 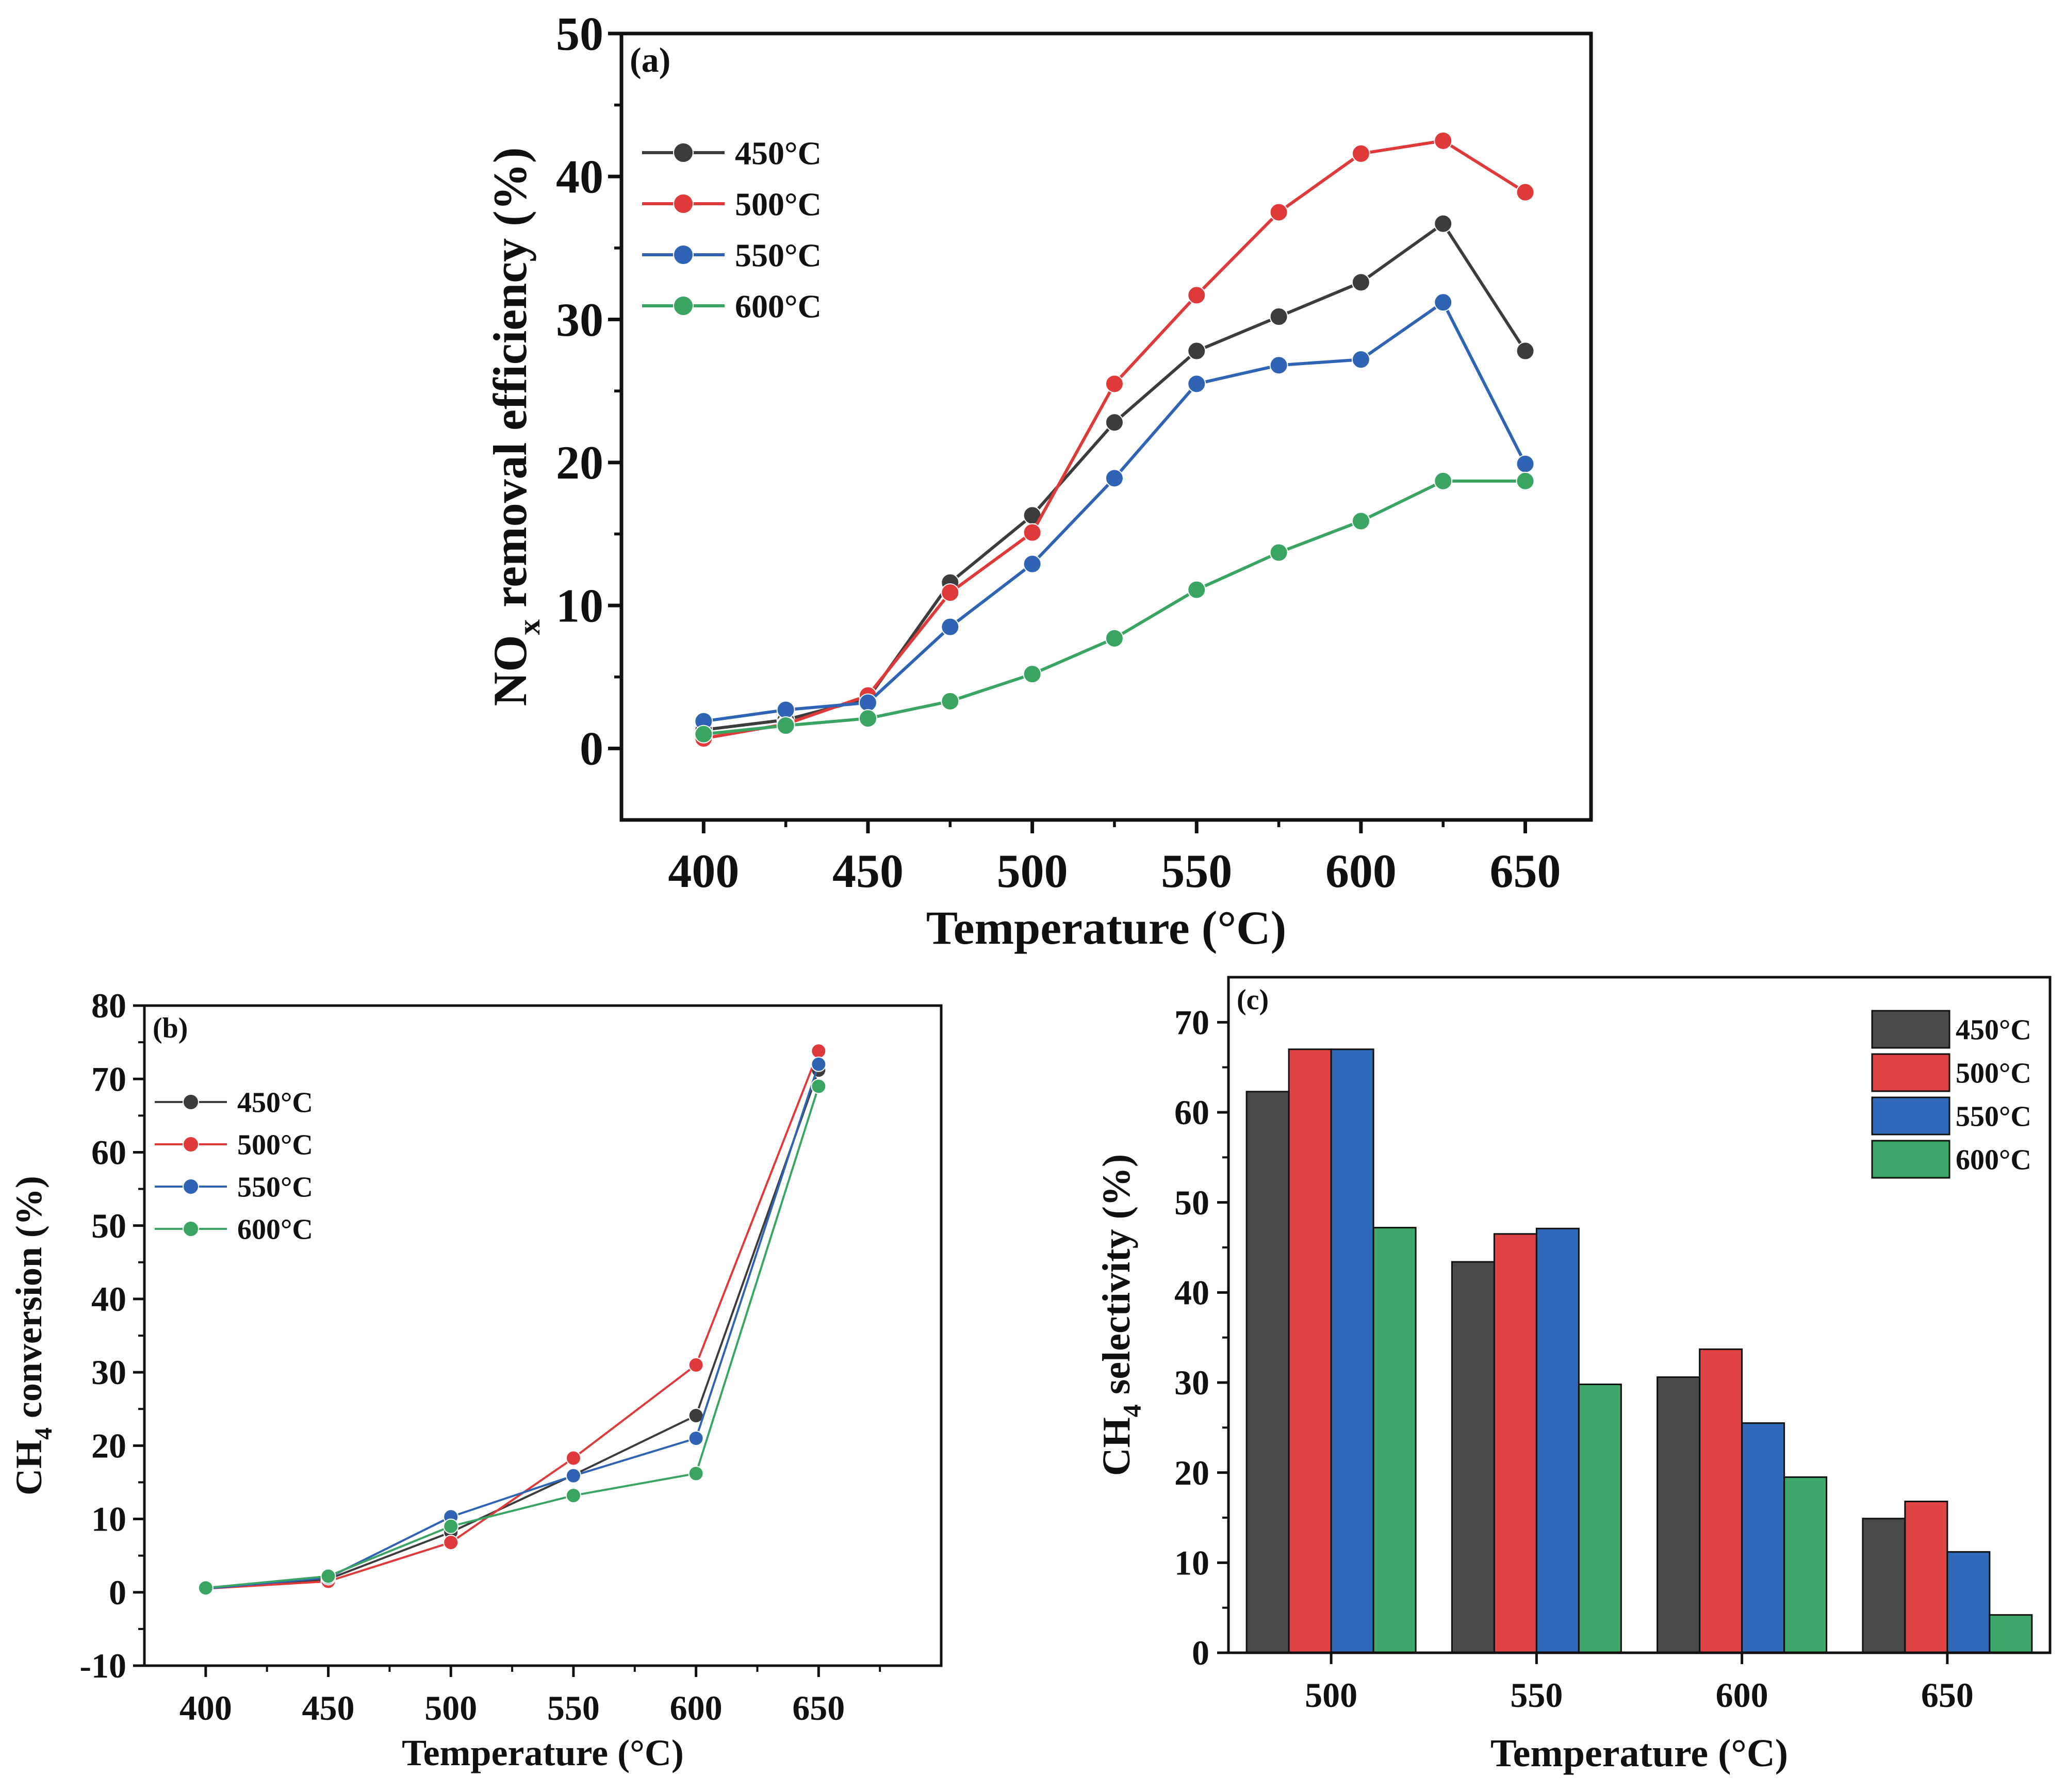 What do you see at coordinates (1116, 1279) in the screenshot?
I see `y-axis-title-rest: selectivity (%)` at bounding box center [1116, 1279].